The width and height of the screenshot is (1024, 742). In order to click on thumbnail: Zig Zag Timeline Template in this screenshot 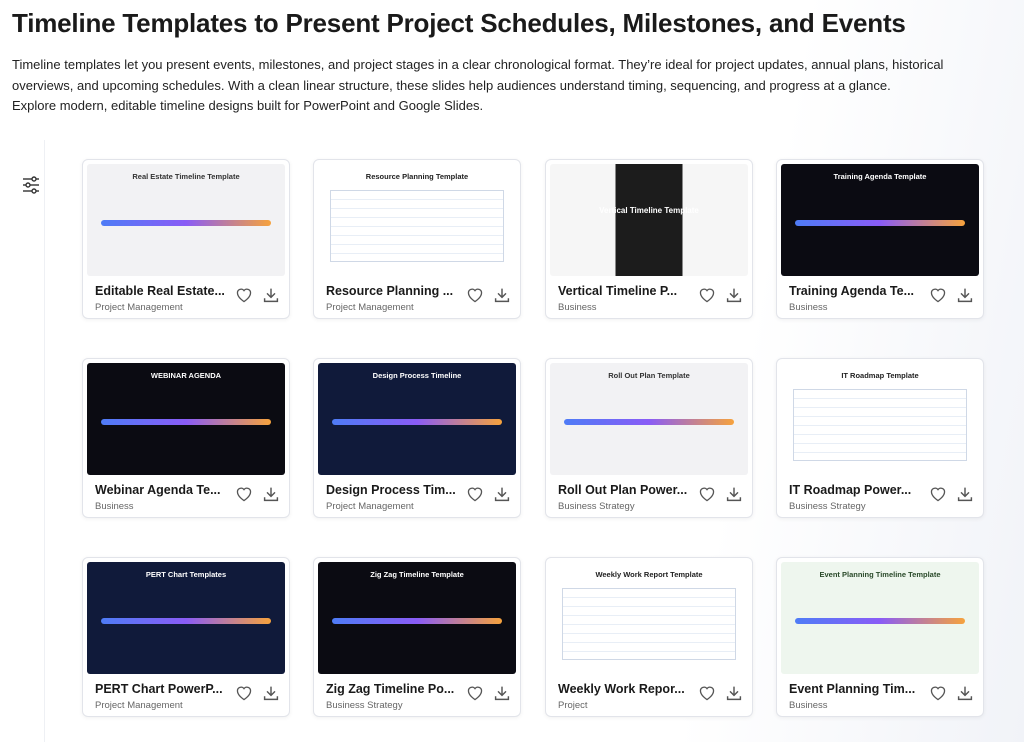, I will do `click(417, 618)`.